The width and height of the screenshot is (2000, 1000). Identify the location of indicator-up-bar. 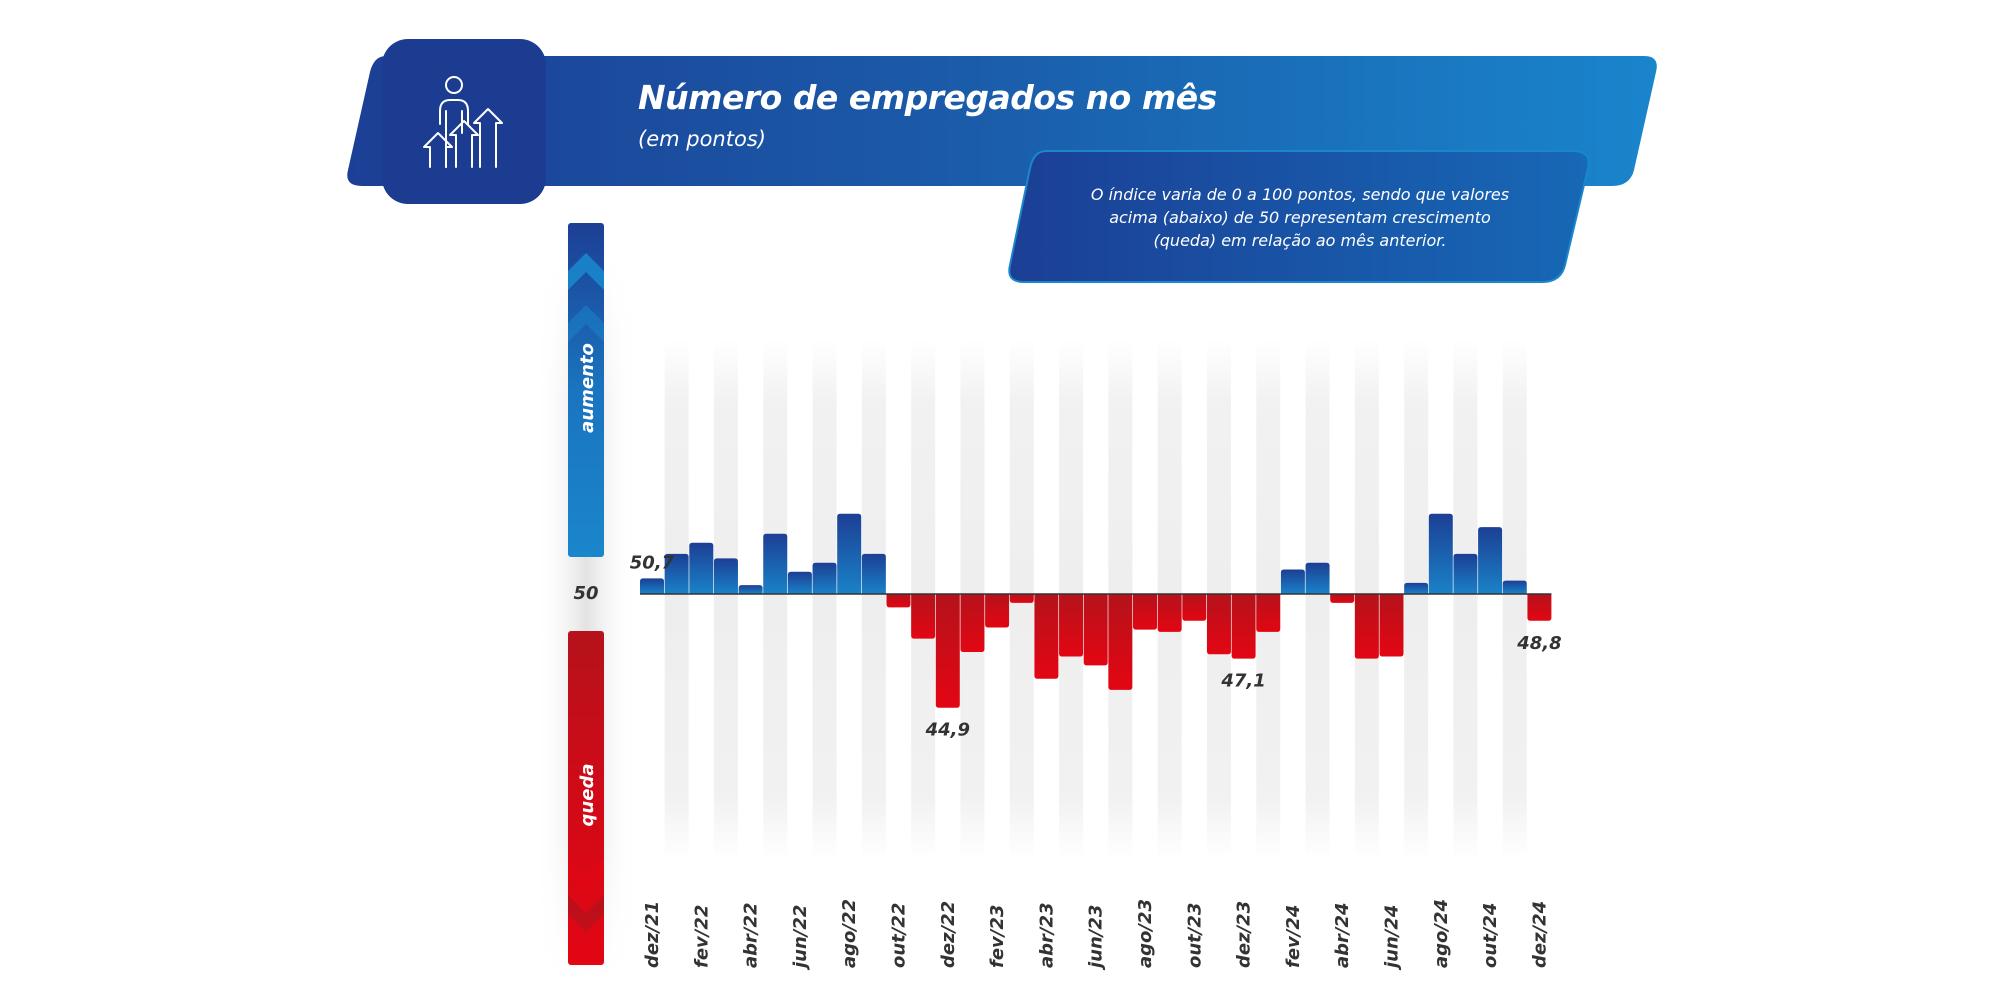
(586, 390).